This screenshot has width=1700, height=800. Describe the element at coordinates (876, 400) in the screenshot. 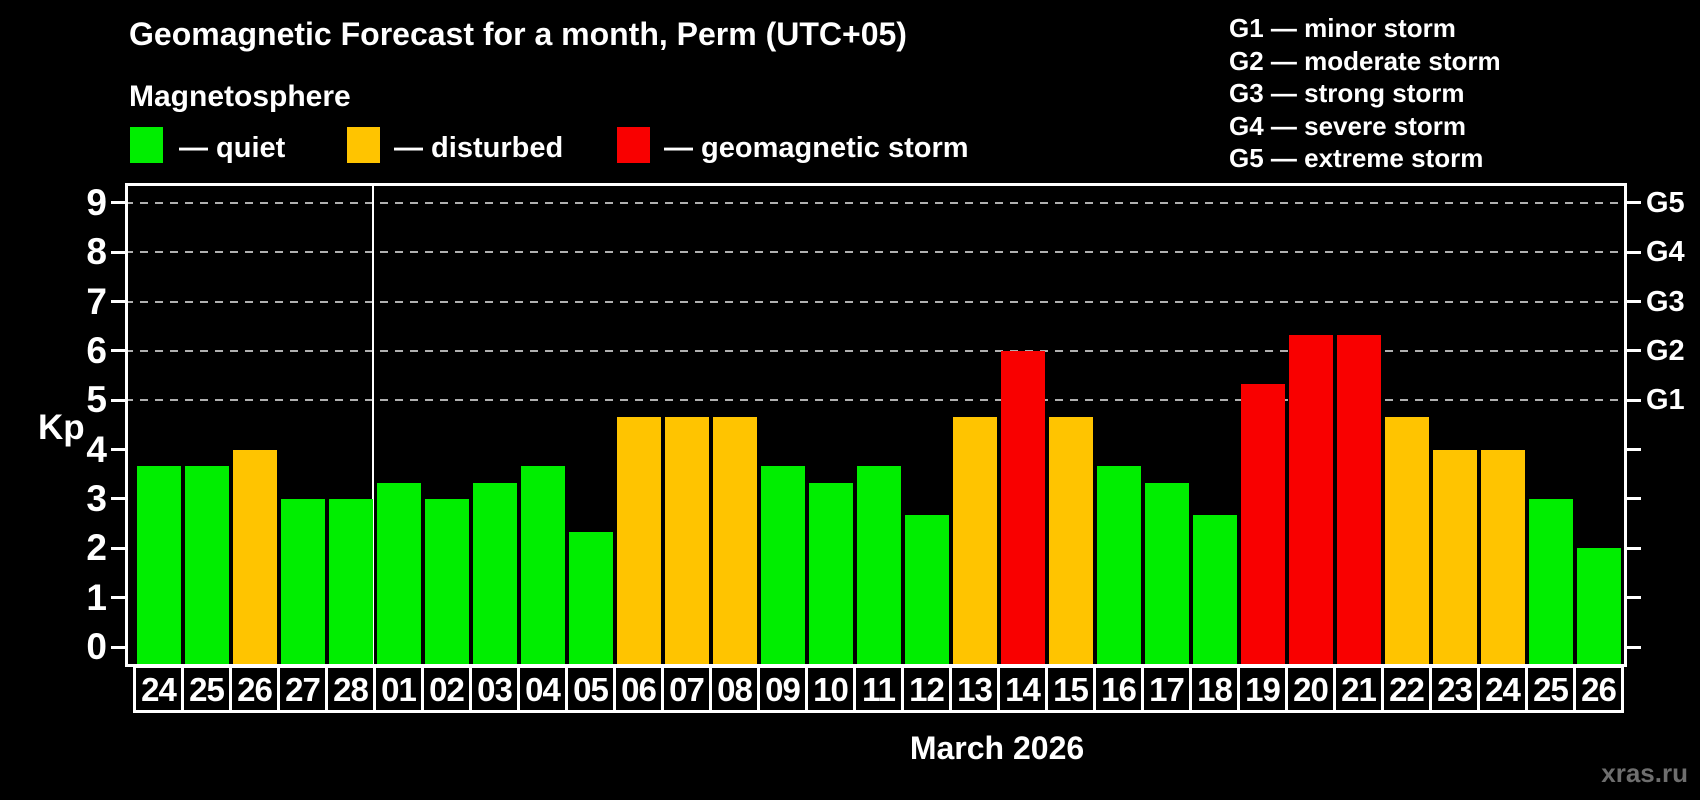

I see `gridline-kp5` at that location.